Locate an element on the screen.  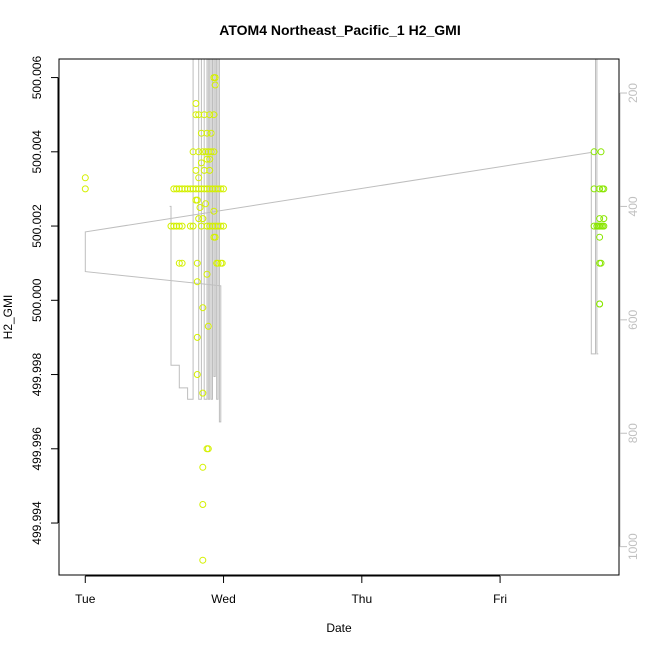
y-tick-label: 500.004 is located at coordinates (37, 152).